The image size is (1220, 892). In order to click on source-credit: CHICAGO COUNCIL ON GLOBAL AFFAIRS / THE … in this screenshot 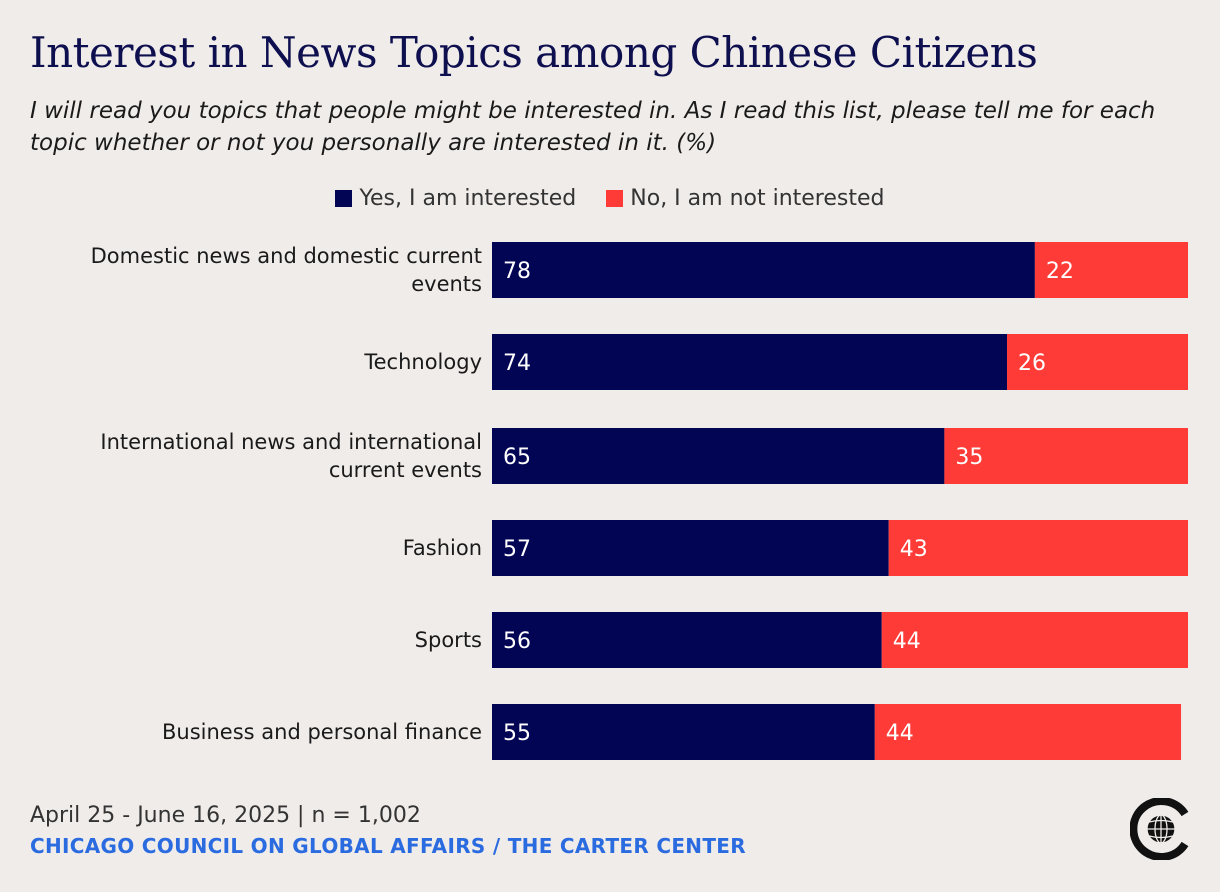, I will do `click(388, 846)`.